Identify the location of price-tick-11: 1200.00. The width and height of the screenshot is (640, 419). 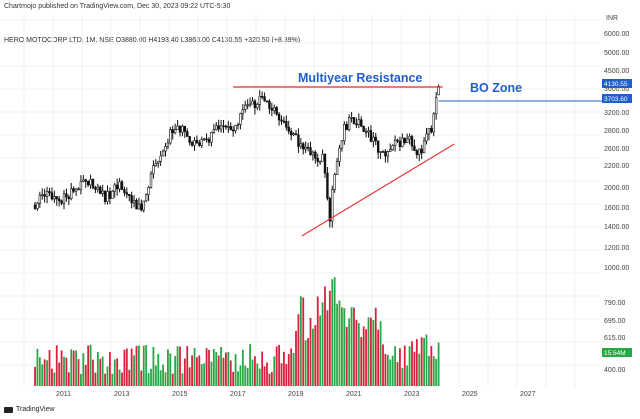
(616, 248).